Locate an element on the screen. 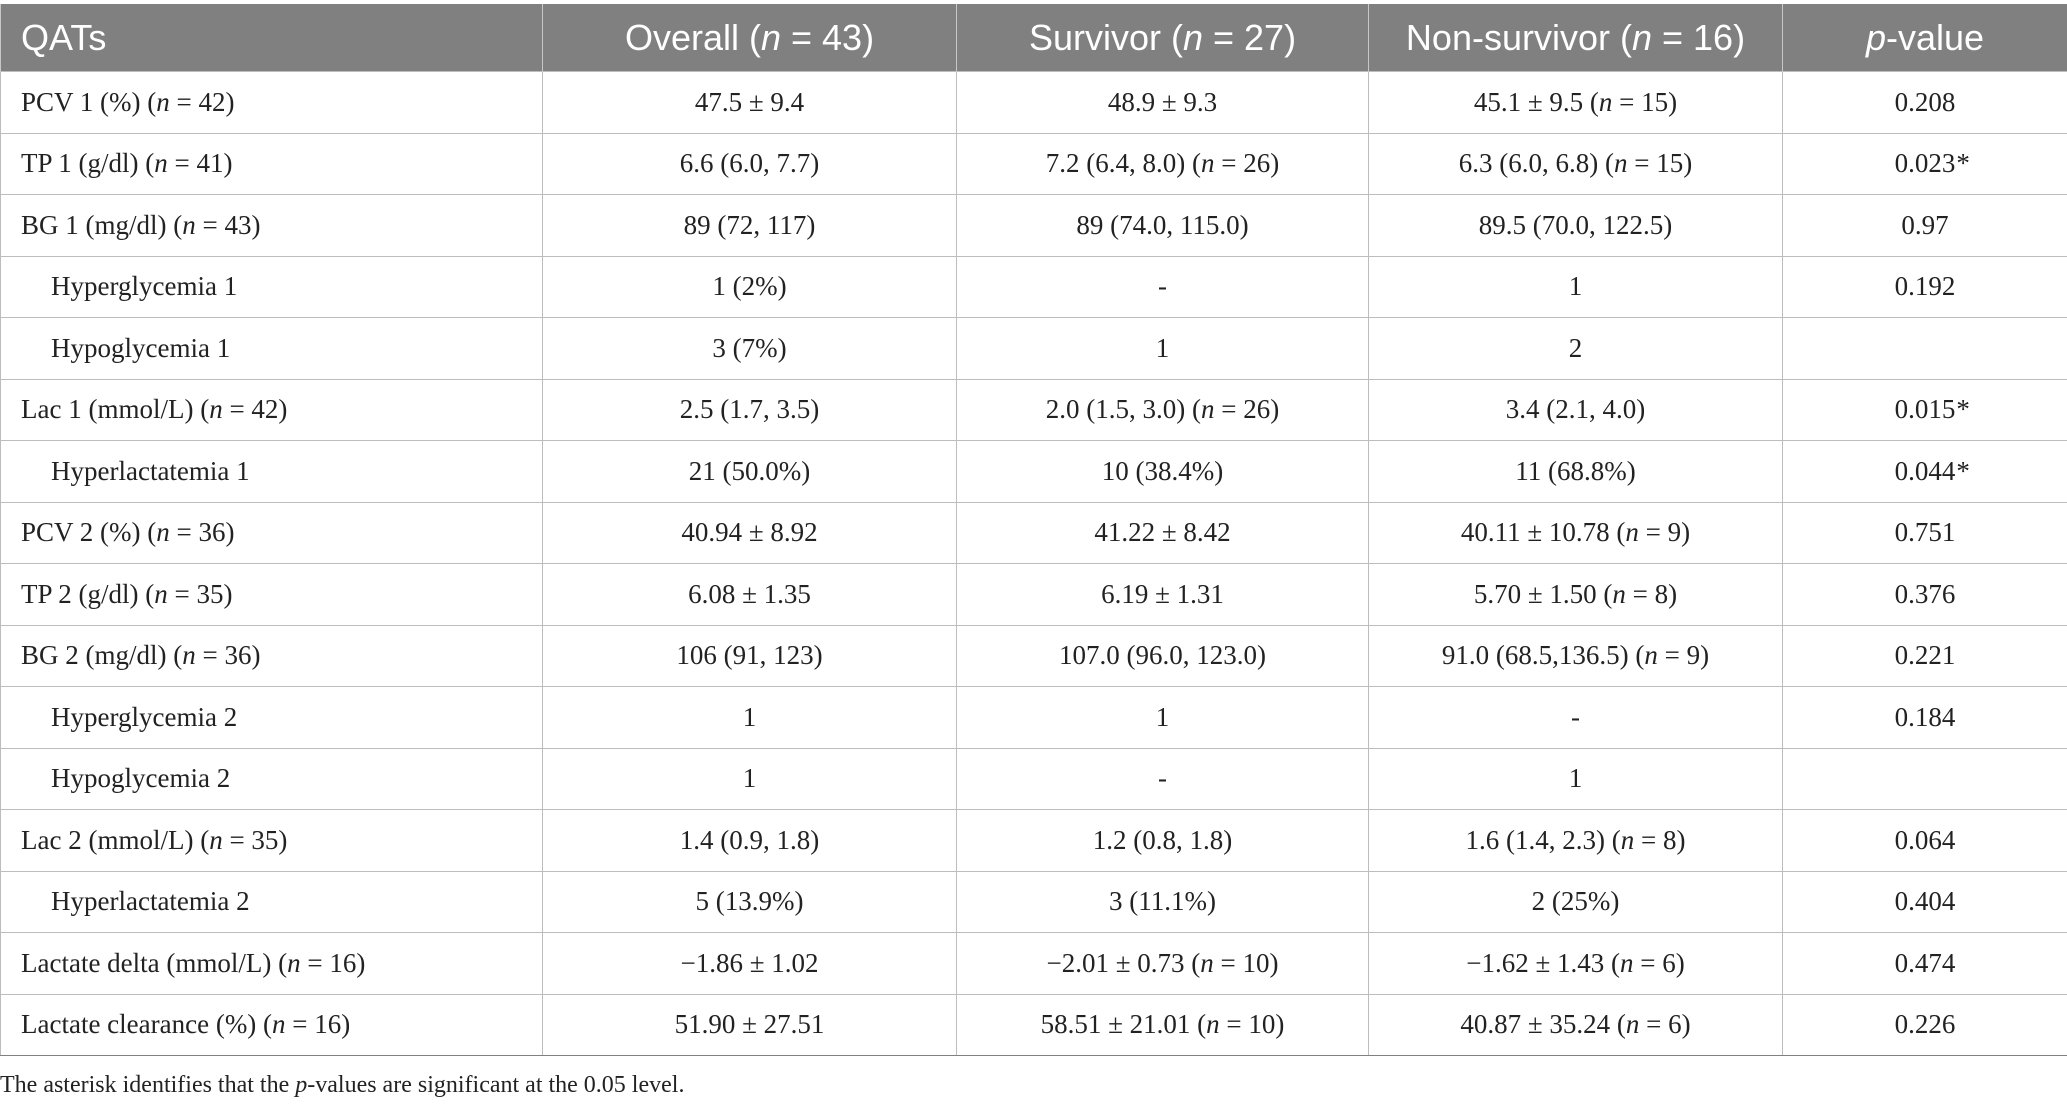 This screenshot has width=2067, height=1110. cell-overall: 3 (7%) is located at coordinates (749, 348).